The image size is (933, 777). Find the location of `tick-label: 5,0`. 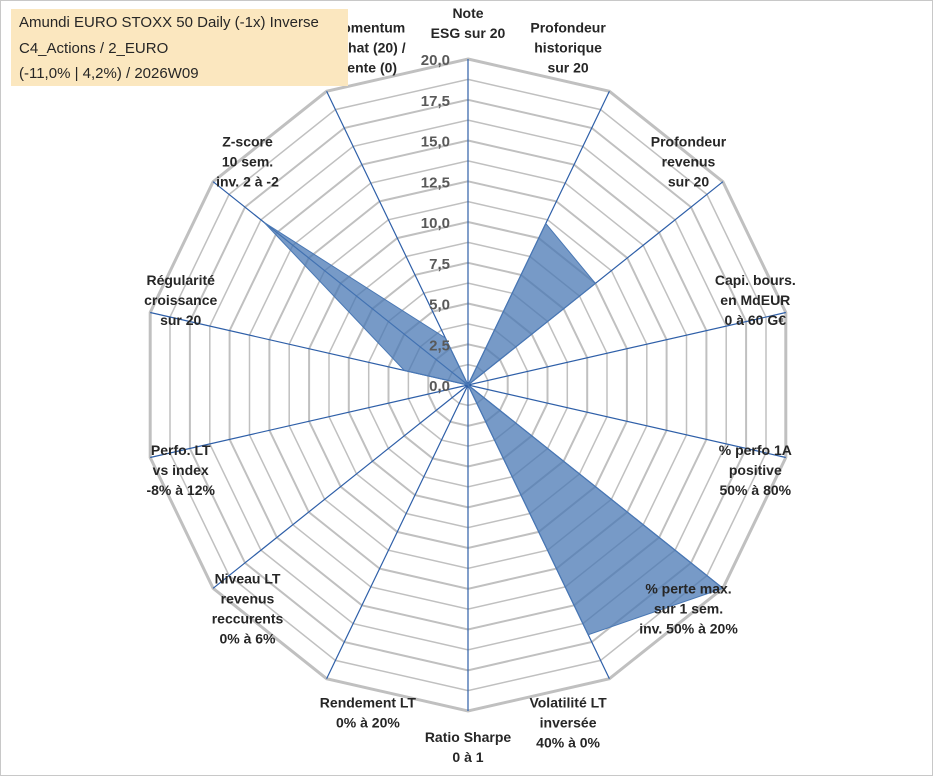

tick-label: 5,0 is located at coordinates (439, 305).